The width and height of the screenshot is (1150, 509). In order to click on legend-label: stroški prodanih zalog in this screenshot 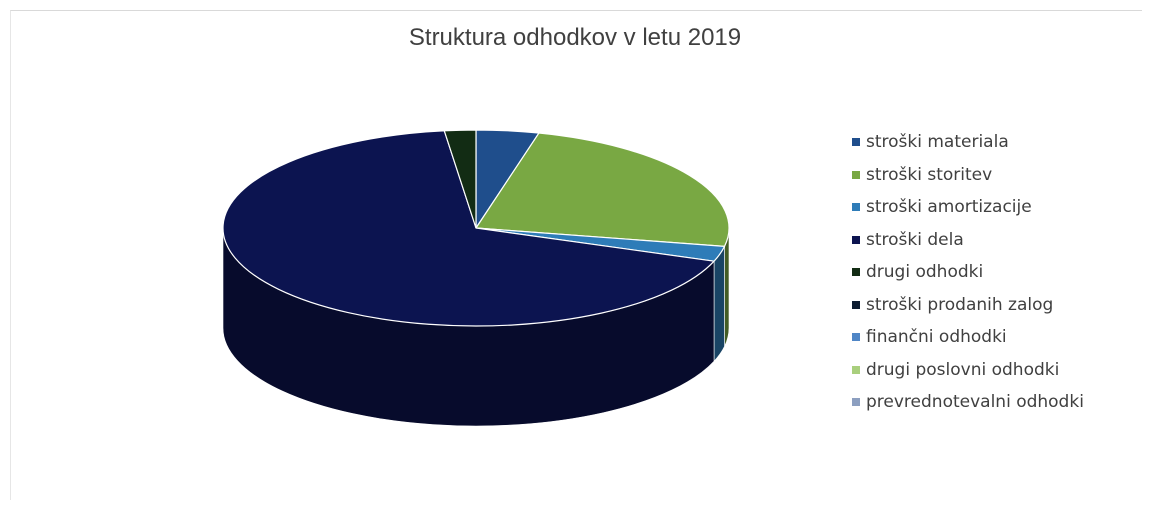, I will do `click(960, 304)`.